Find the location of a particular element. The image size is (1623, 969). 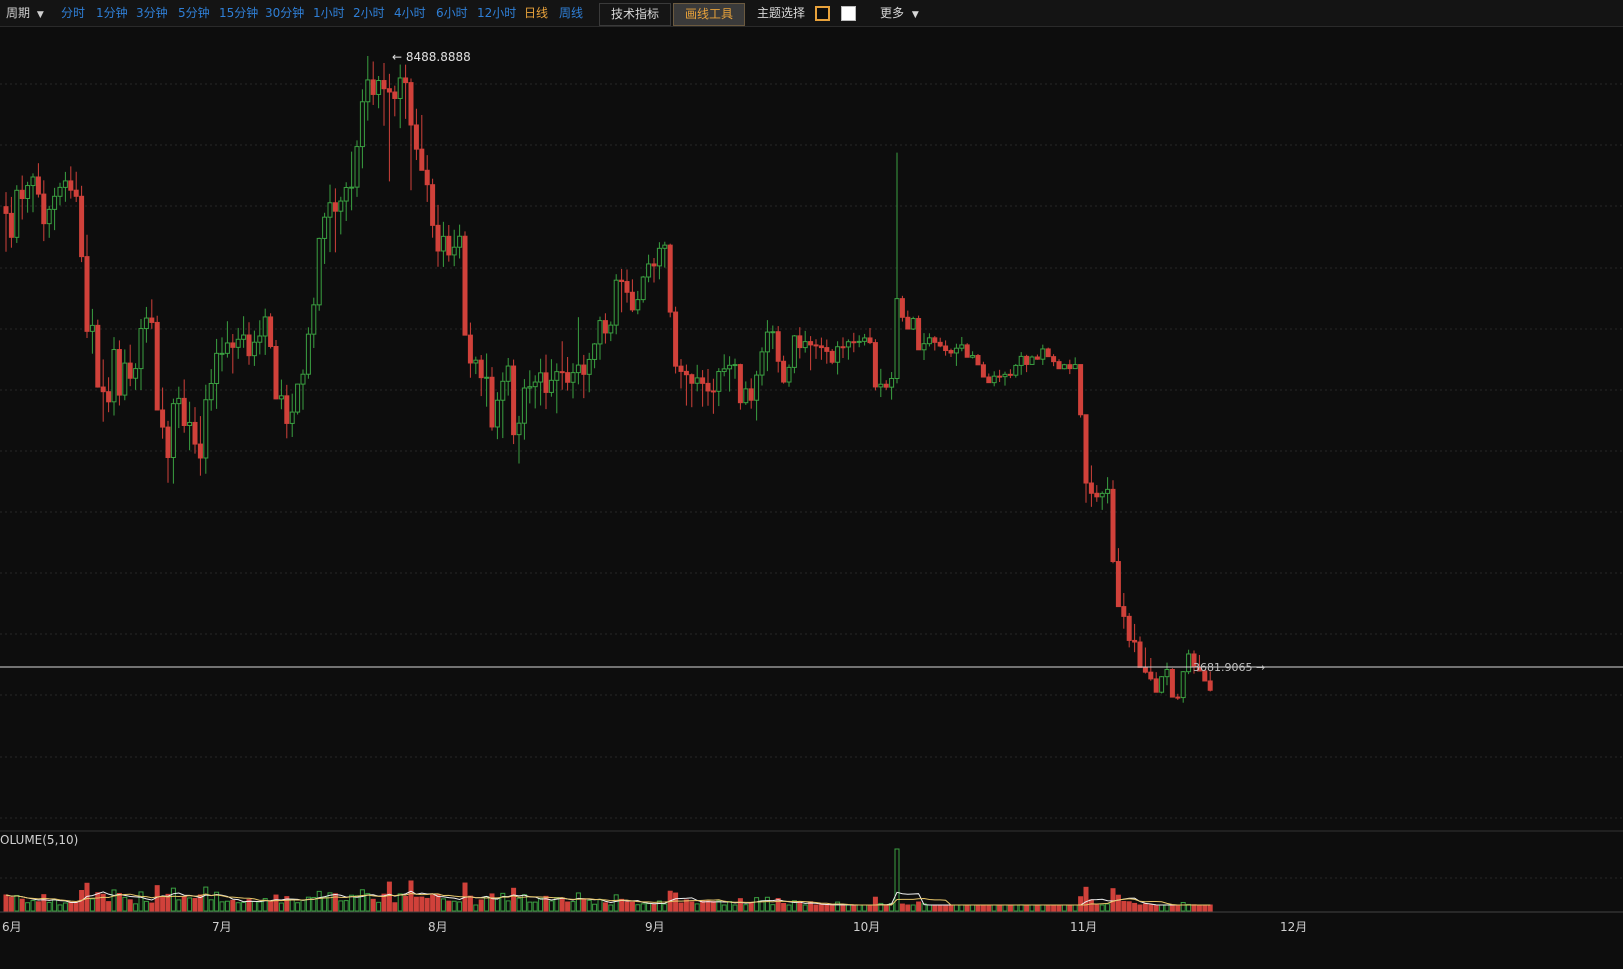

period-5min: 5分钟 is located at coordinates (194, 13).